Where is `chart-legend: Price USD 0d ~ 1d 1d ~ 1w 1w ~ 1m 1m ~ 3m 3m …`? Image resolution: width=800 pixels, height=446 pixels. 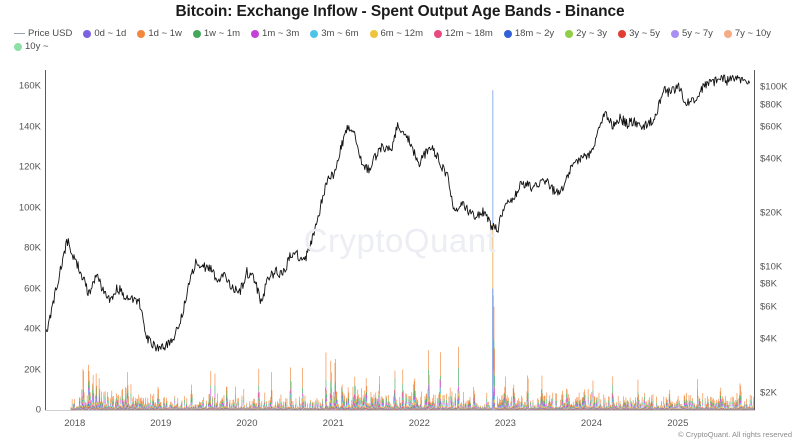 chart-legend: Price USD 0d ~ 1d 1d ~ 1w 1w ~ 1m 1m ~ 3m 3m … is located at coordinates (404, 40).